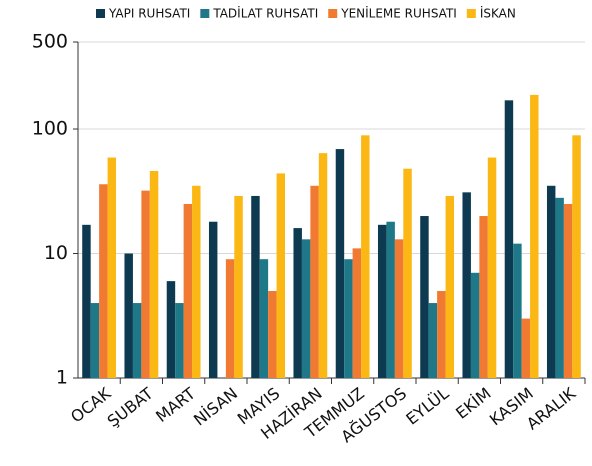 The width and height of the screenshot is (592, 466). Describe the element at coordinates (498, 13) in the screenshot. I see `legend-label: İSKAN` at that location.